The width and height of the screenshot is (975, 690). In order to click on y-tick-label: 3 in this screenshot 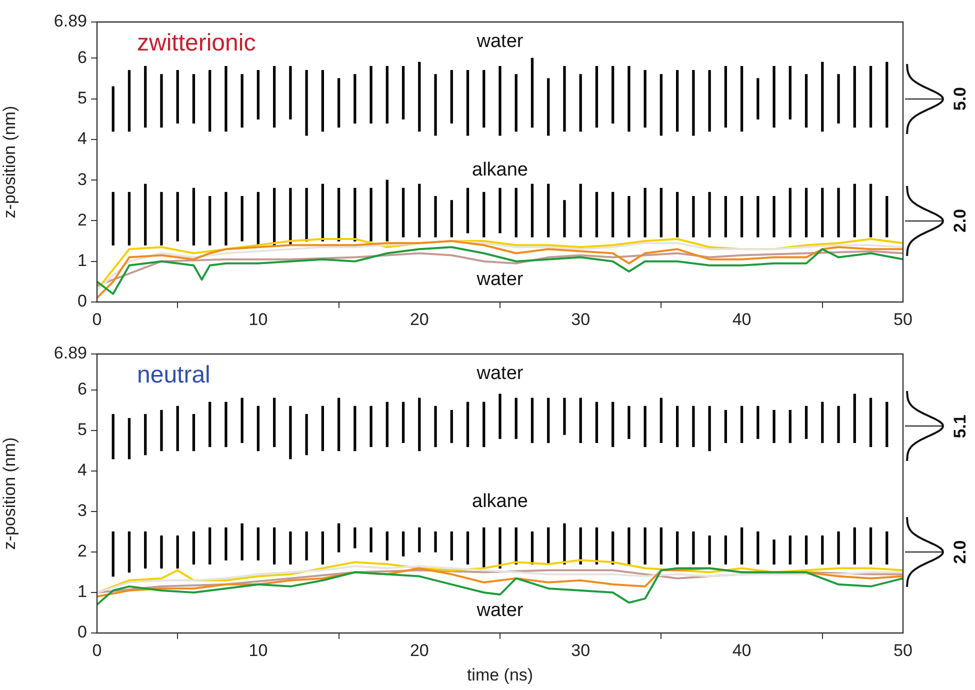, I will do `click(82, 179)`.